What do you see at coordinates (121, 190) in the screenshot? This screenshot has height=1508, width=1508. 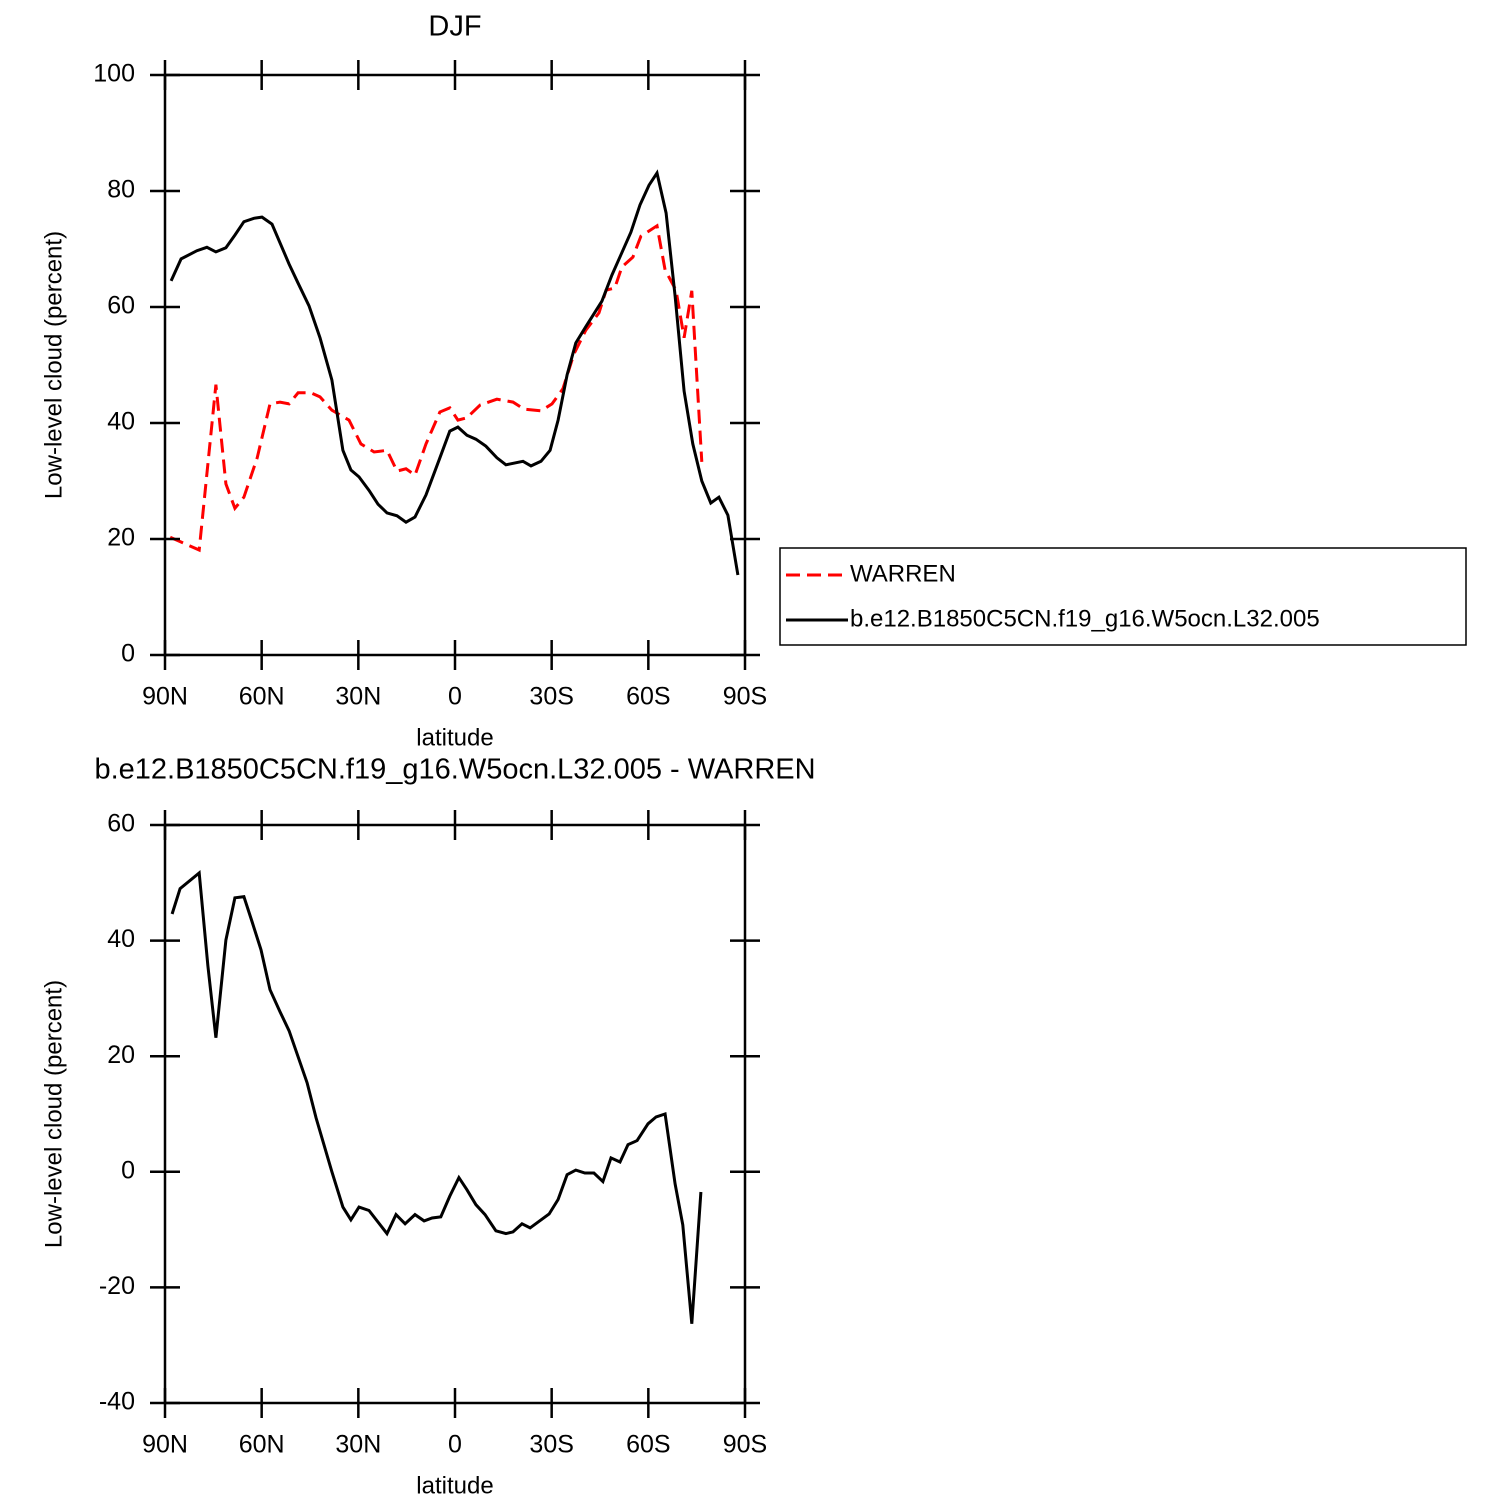 I see `y-tick-label: 80` at bounding box center [121, 190].